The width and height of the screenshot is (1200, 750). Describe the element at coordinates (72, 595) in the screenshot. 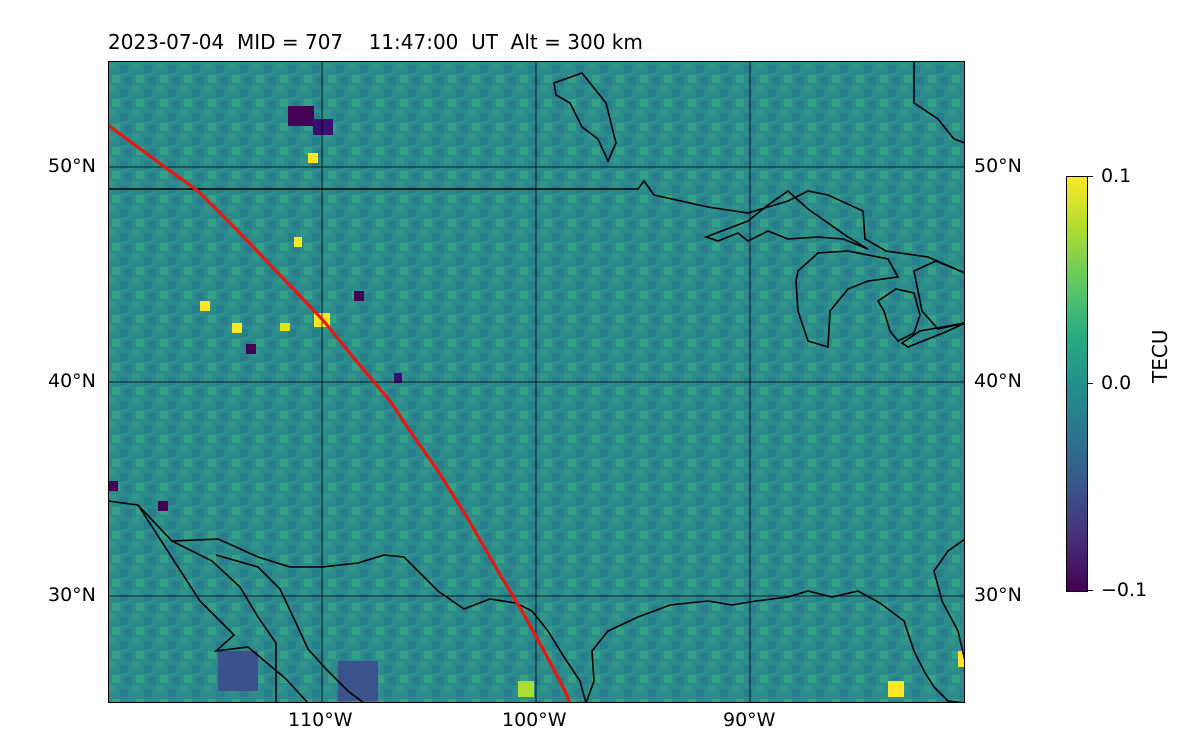

I see `lat-label-30-left: 30°N` at that location.